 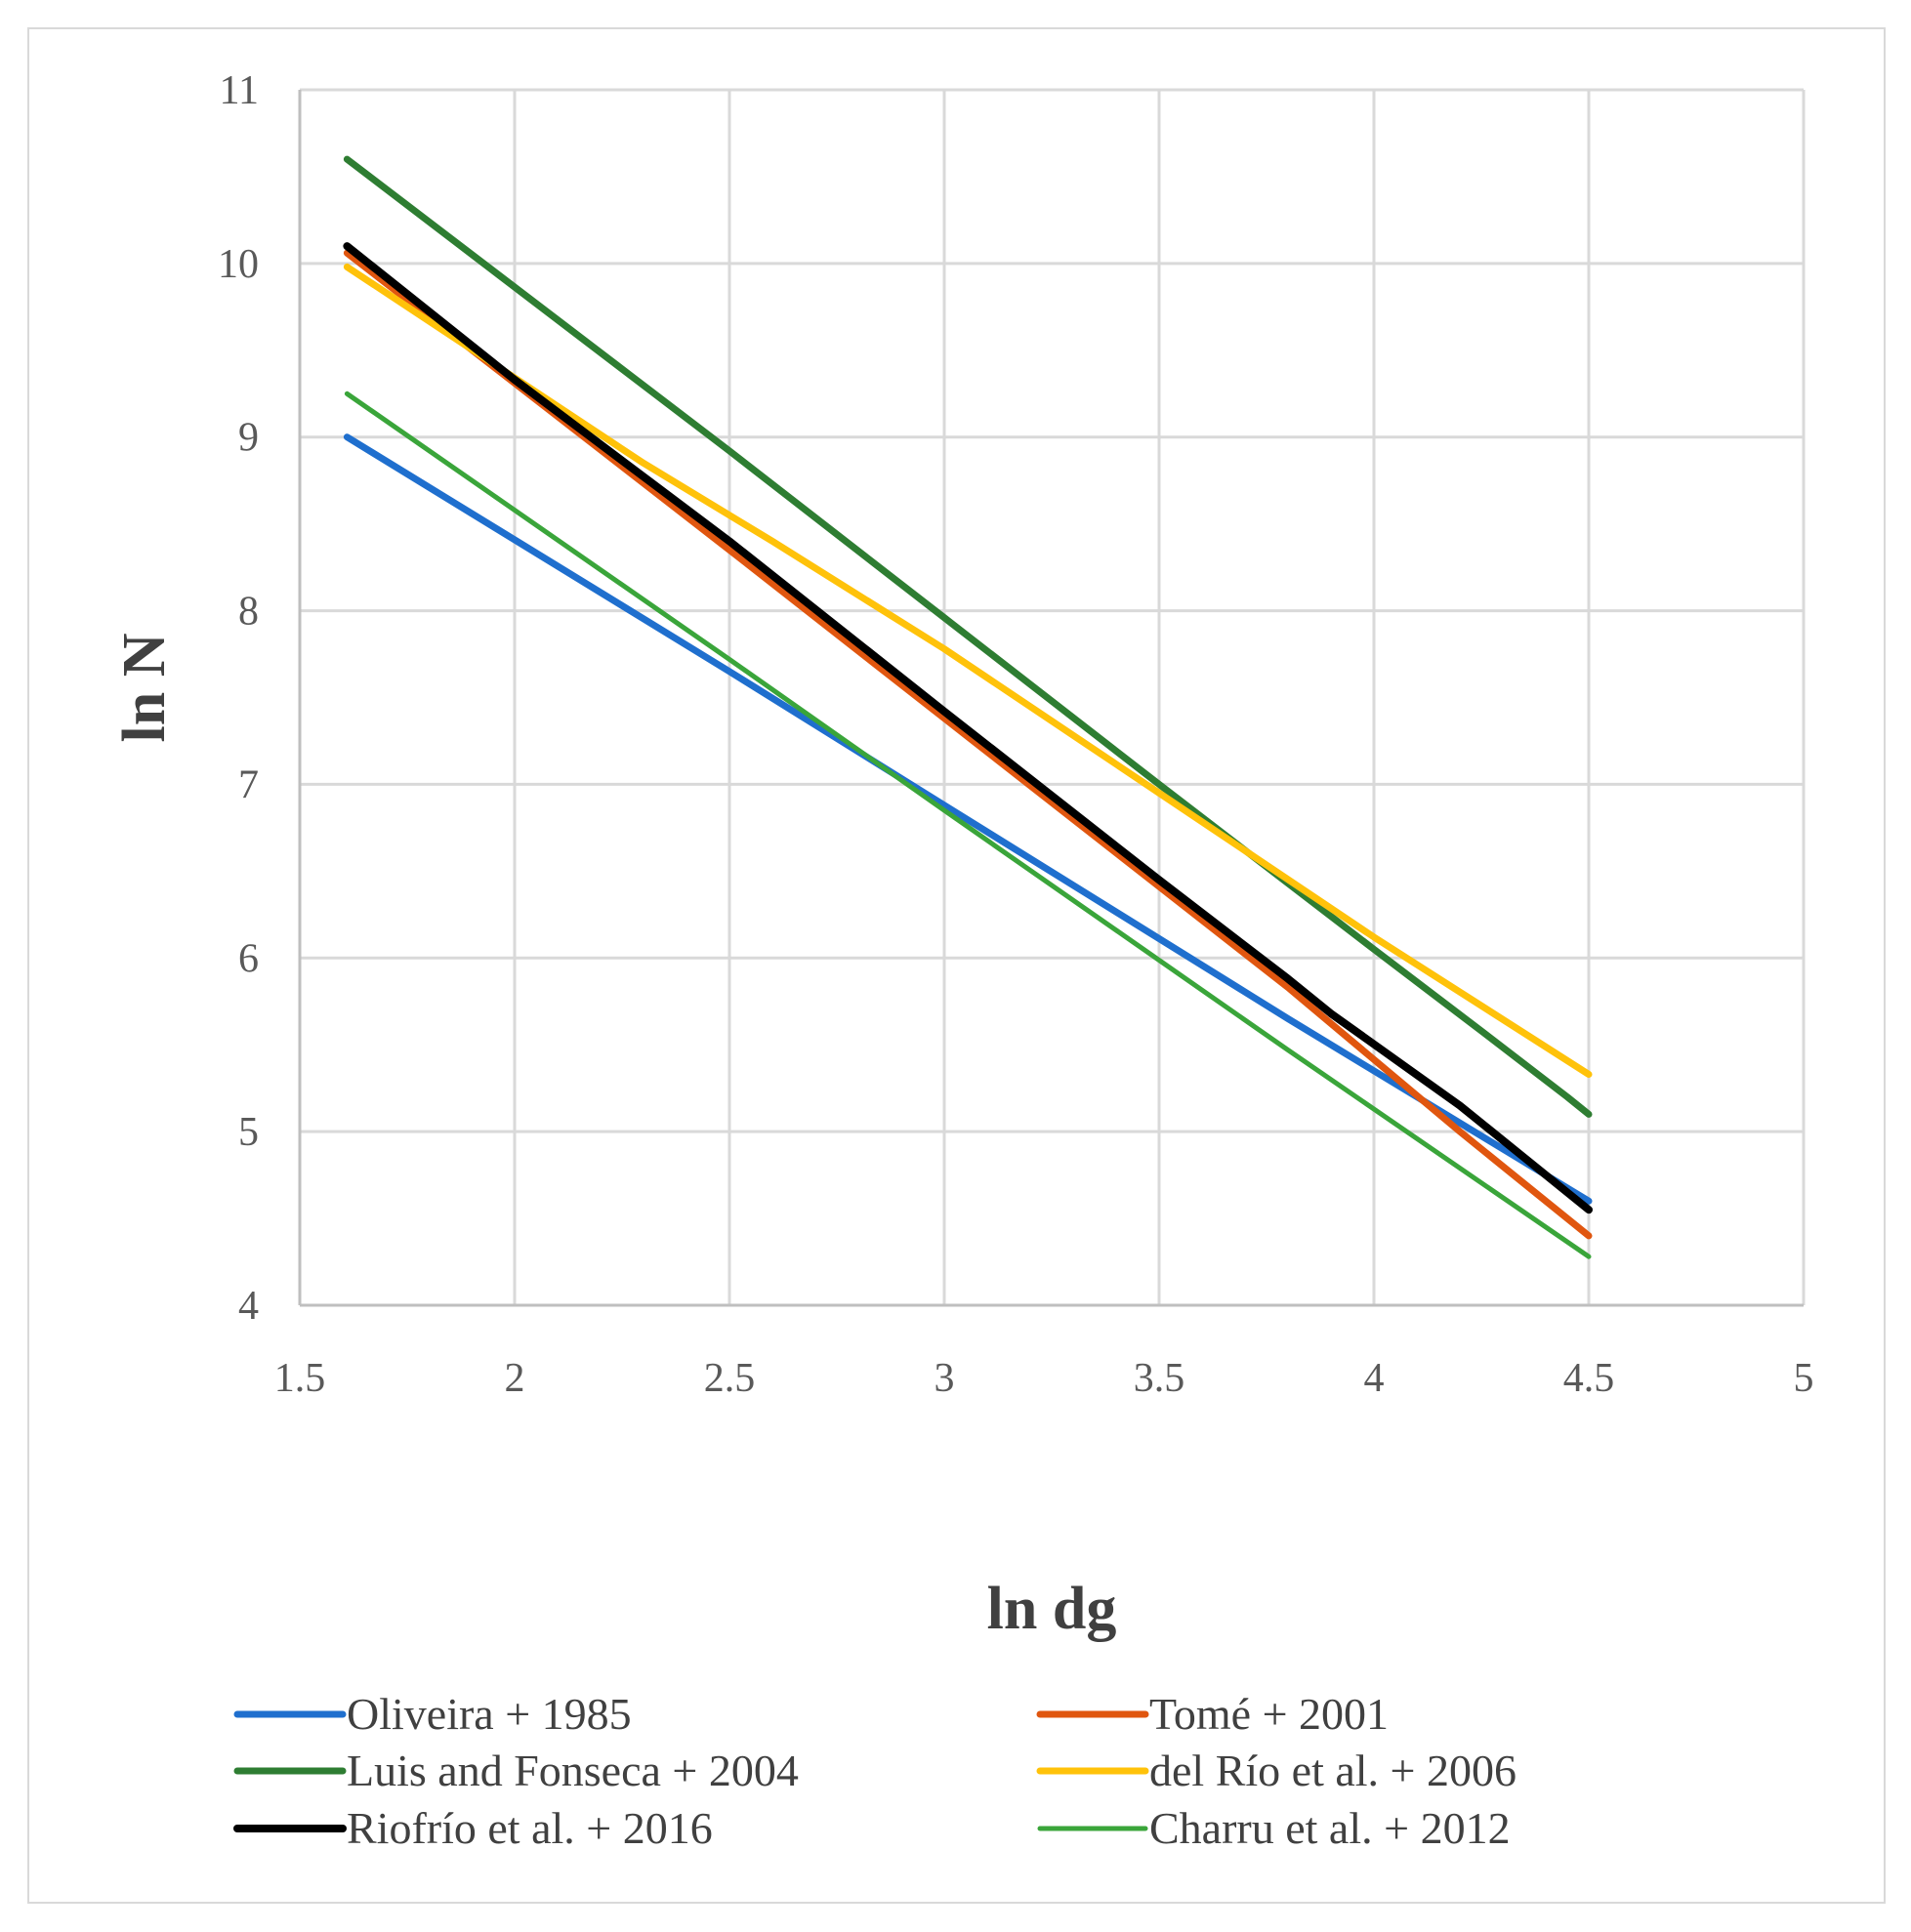 I want to click on legend-label: Luis and Fonseca + 2004, so click(x=573, y=1770).